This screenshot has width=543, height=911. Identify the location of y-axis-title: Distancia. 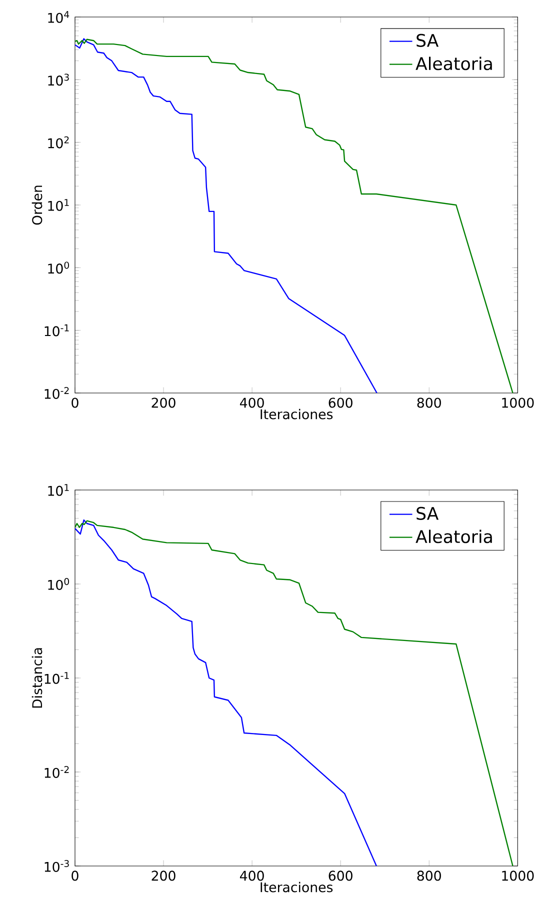
(37, 678).